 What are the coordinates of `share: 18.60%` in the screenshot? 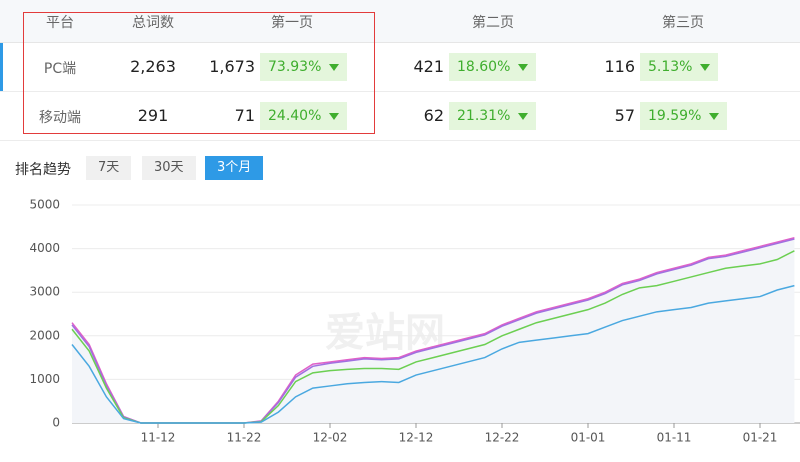 It's located at (484, 67).